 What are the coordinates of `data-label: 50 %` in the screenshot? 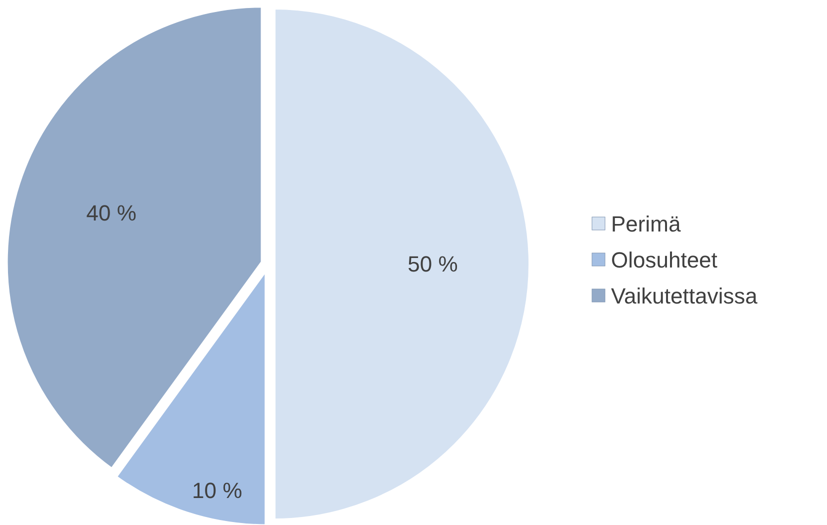 It's located at (433, 264).